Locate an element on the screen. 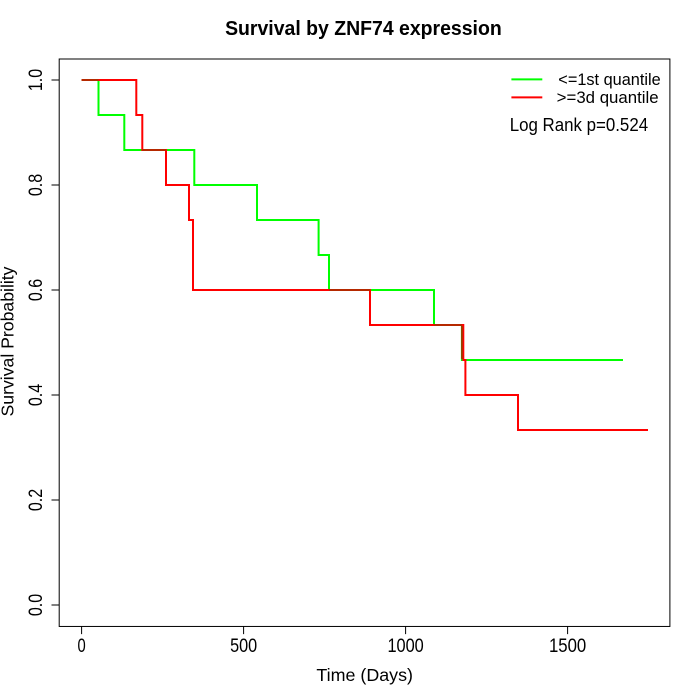 The image size is (700, 700). svg-text: Log Rank p=0.524 is located at coordinates (579, 125).